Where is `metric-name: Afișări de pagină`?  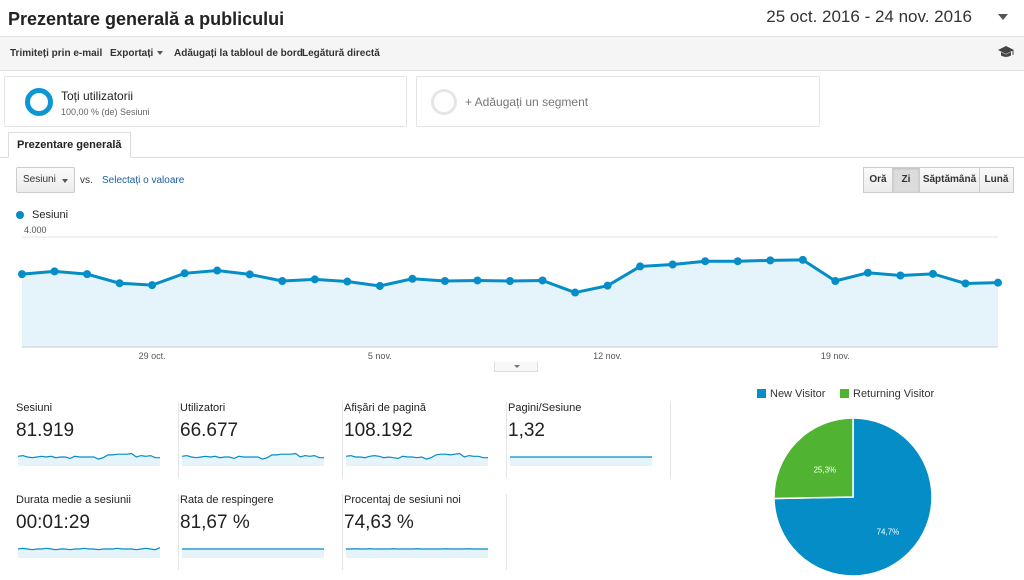
metric-name: Afișări de pagină is located at coordinates (385, 408).